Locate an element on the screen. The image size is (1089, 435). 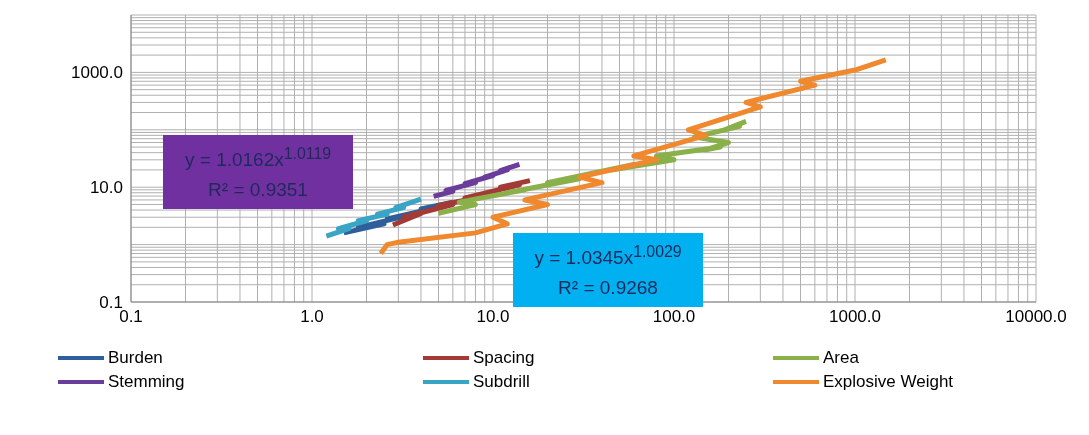
x-tick-label: 1000.0 is located at coordinates (855, 317).